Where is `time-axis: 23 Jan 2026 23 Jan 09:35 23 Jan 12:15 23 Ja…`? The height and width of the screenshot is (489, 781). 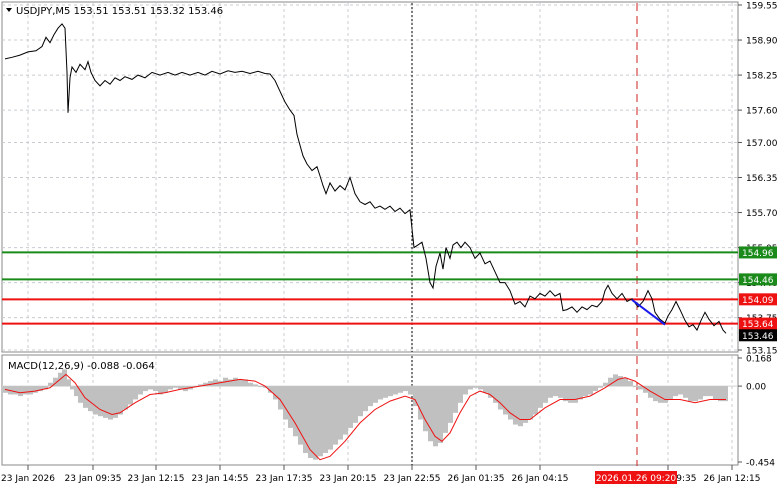 time-axis: 23 Jan 2026 23 Jan 09:35 23 Jan 12:15 23 Ja… is located at coordinates (380, 474).